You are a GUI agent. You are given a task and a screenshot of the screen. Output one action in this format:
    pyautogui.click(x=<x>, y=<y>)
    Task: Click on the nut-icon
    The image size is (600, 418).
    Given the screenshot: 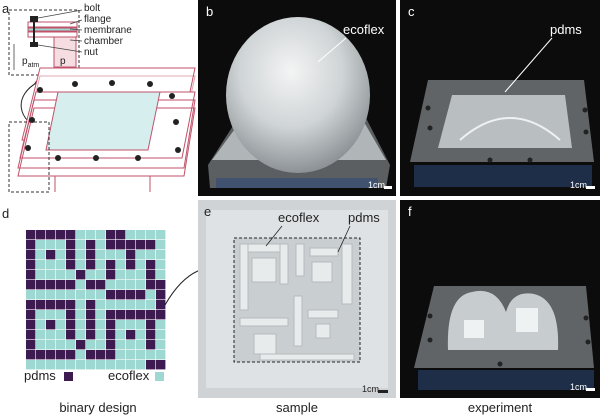 What is the action you would take?
    pyautogui.click(x=34, y=44)
    